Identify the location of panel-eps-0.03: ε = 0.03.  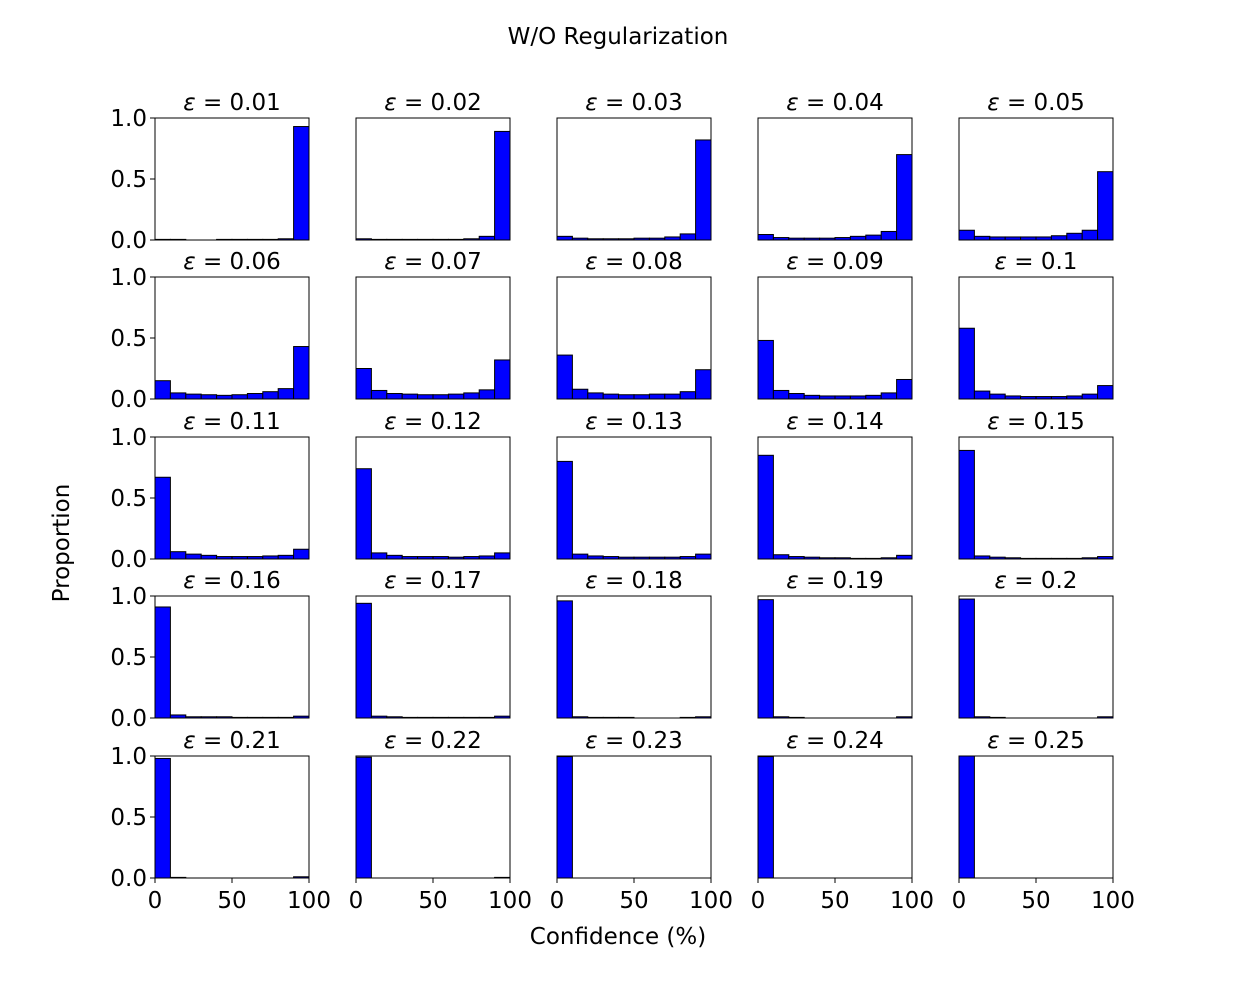
(634, 165).